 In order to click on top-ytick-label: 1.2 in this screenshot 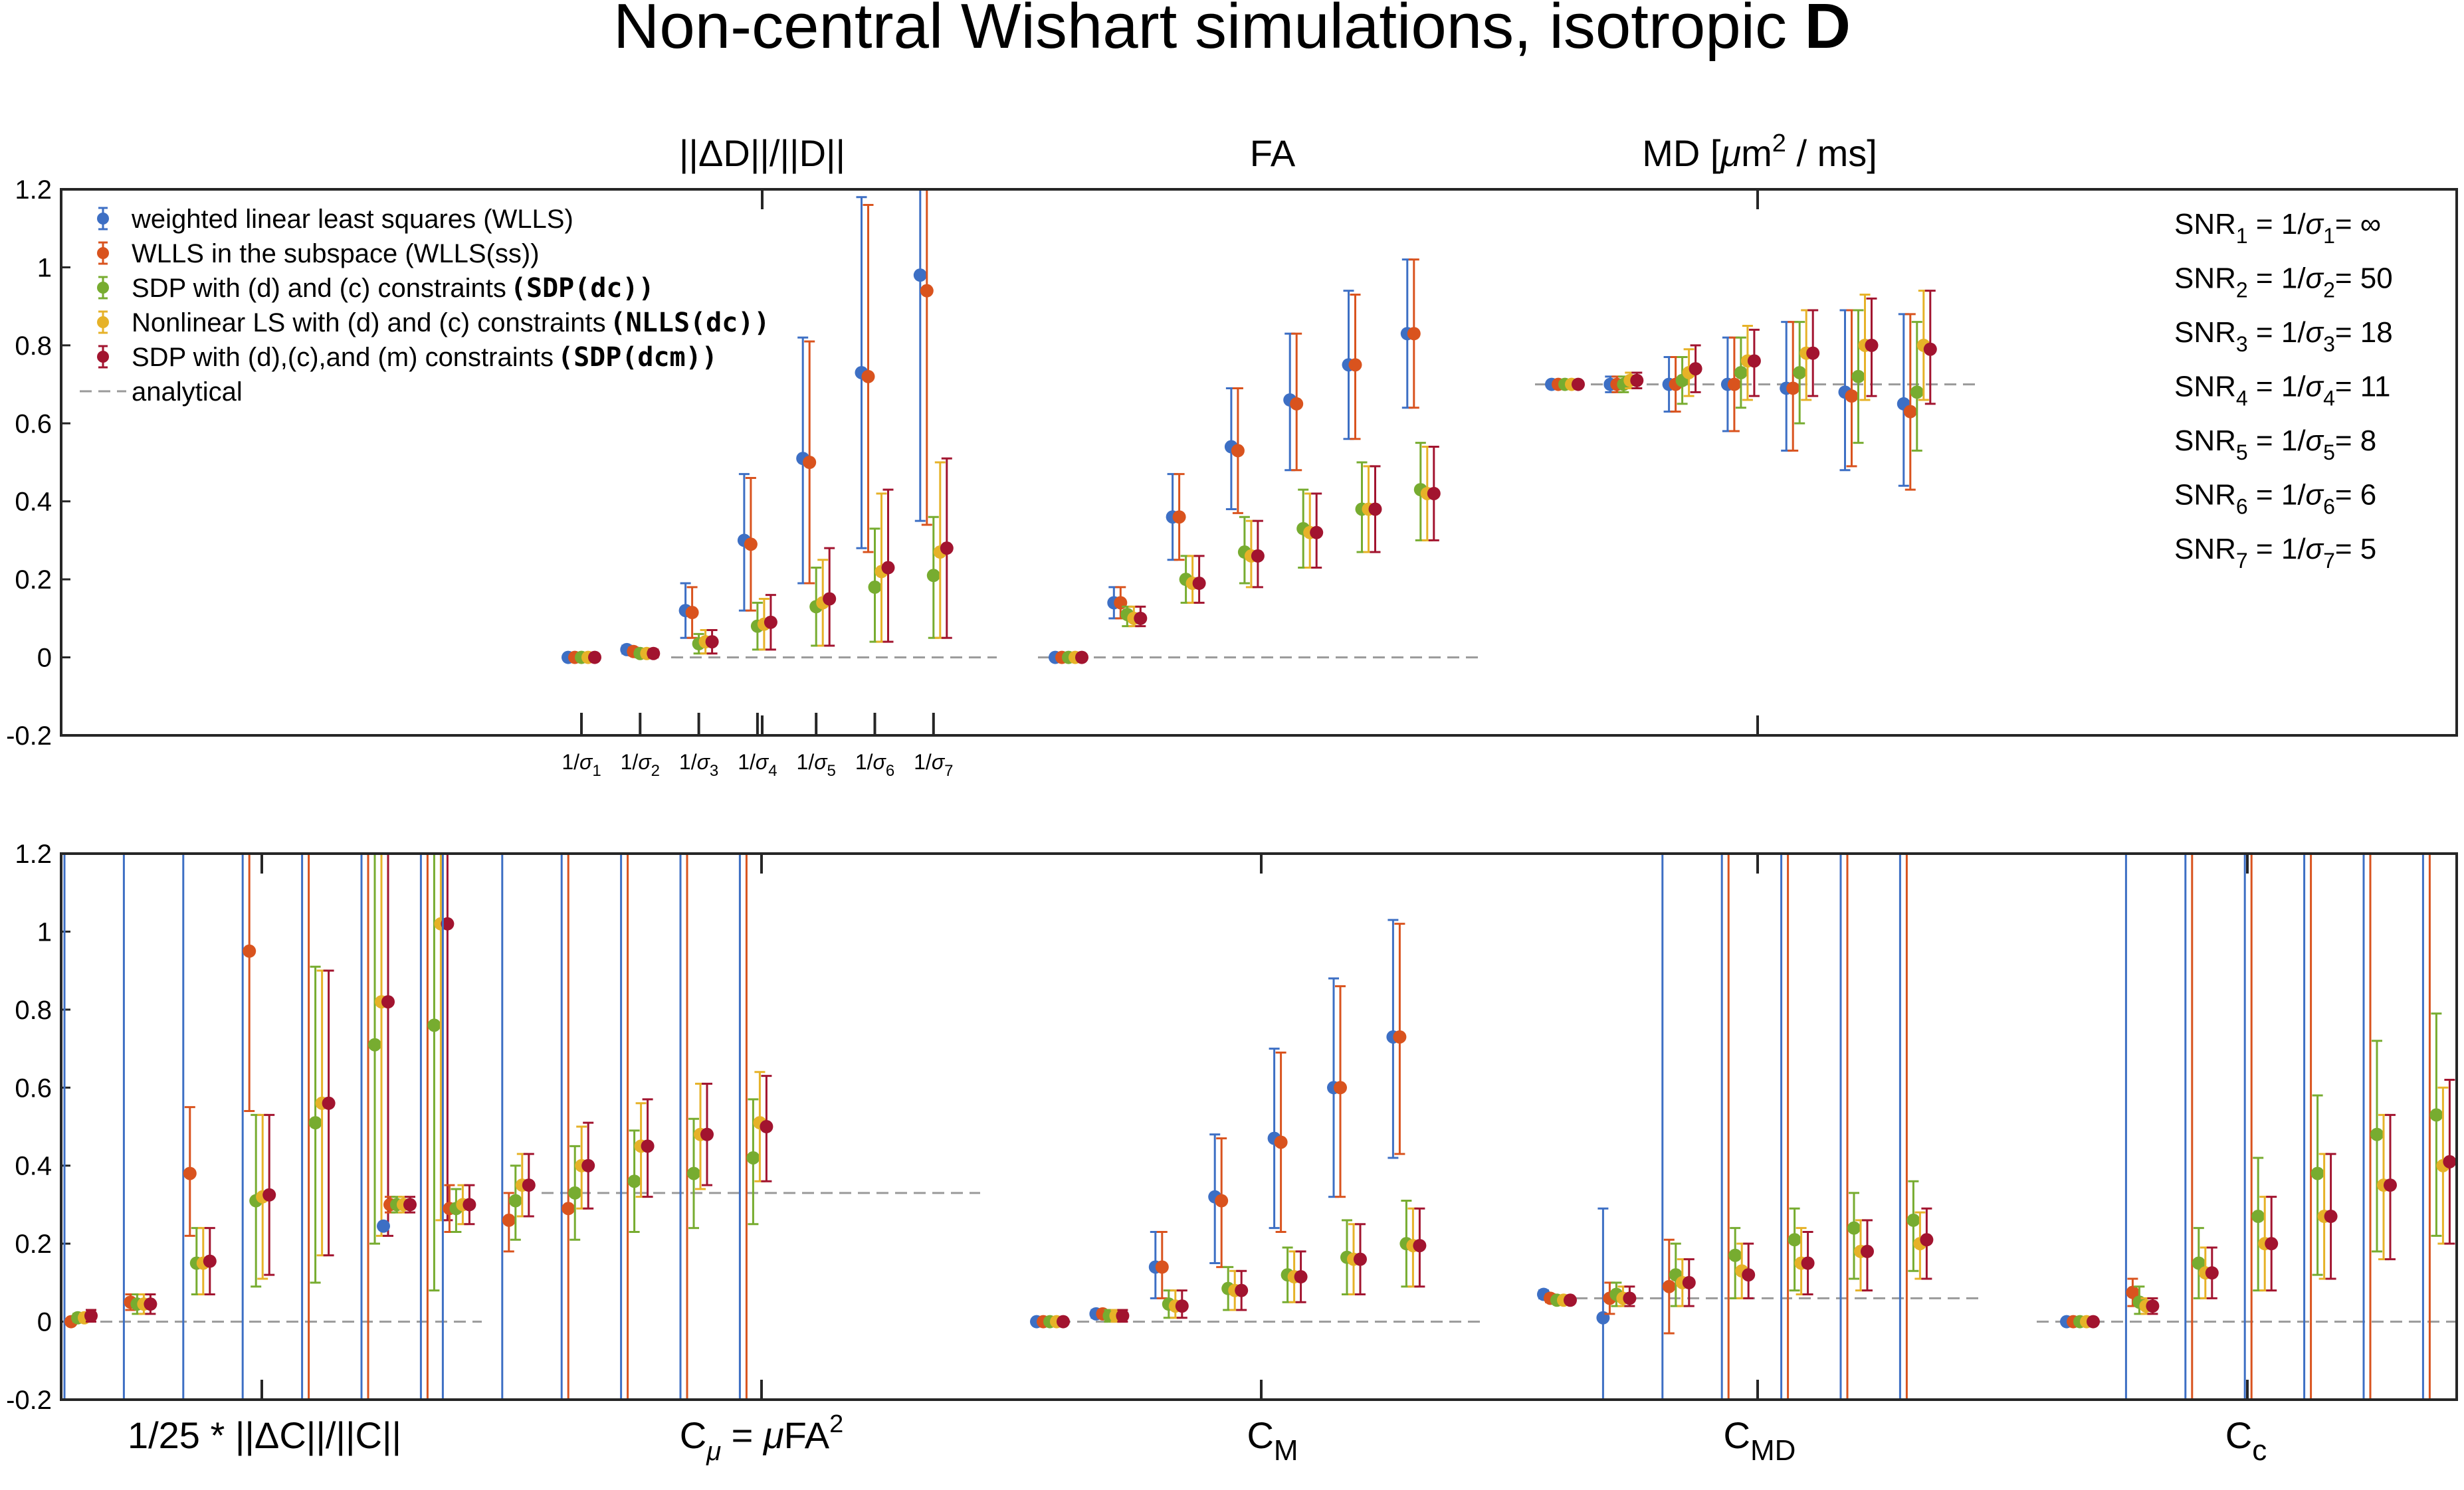, I will do `click(34, 190)`.